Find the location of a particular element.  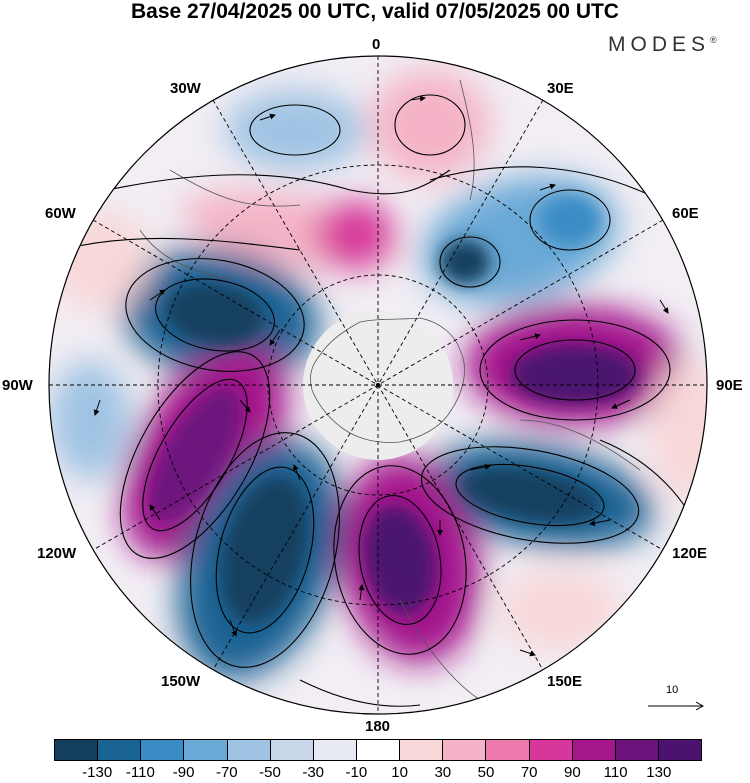

colorbar-tick-label: 110 is located at coordinates (615, 772).